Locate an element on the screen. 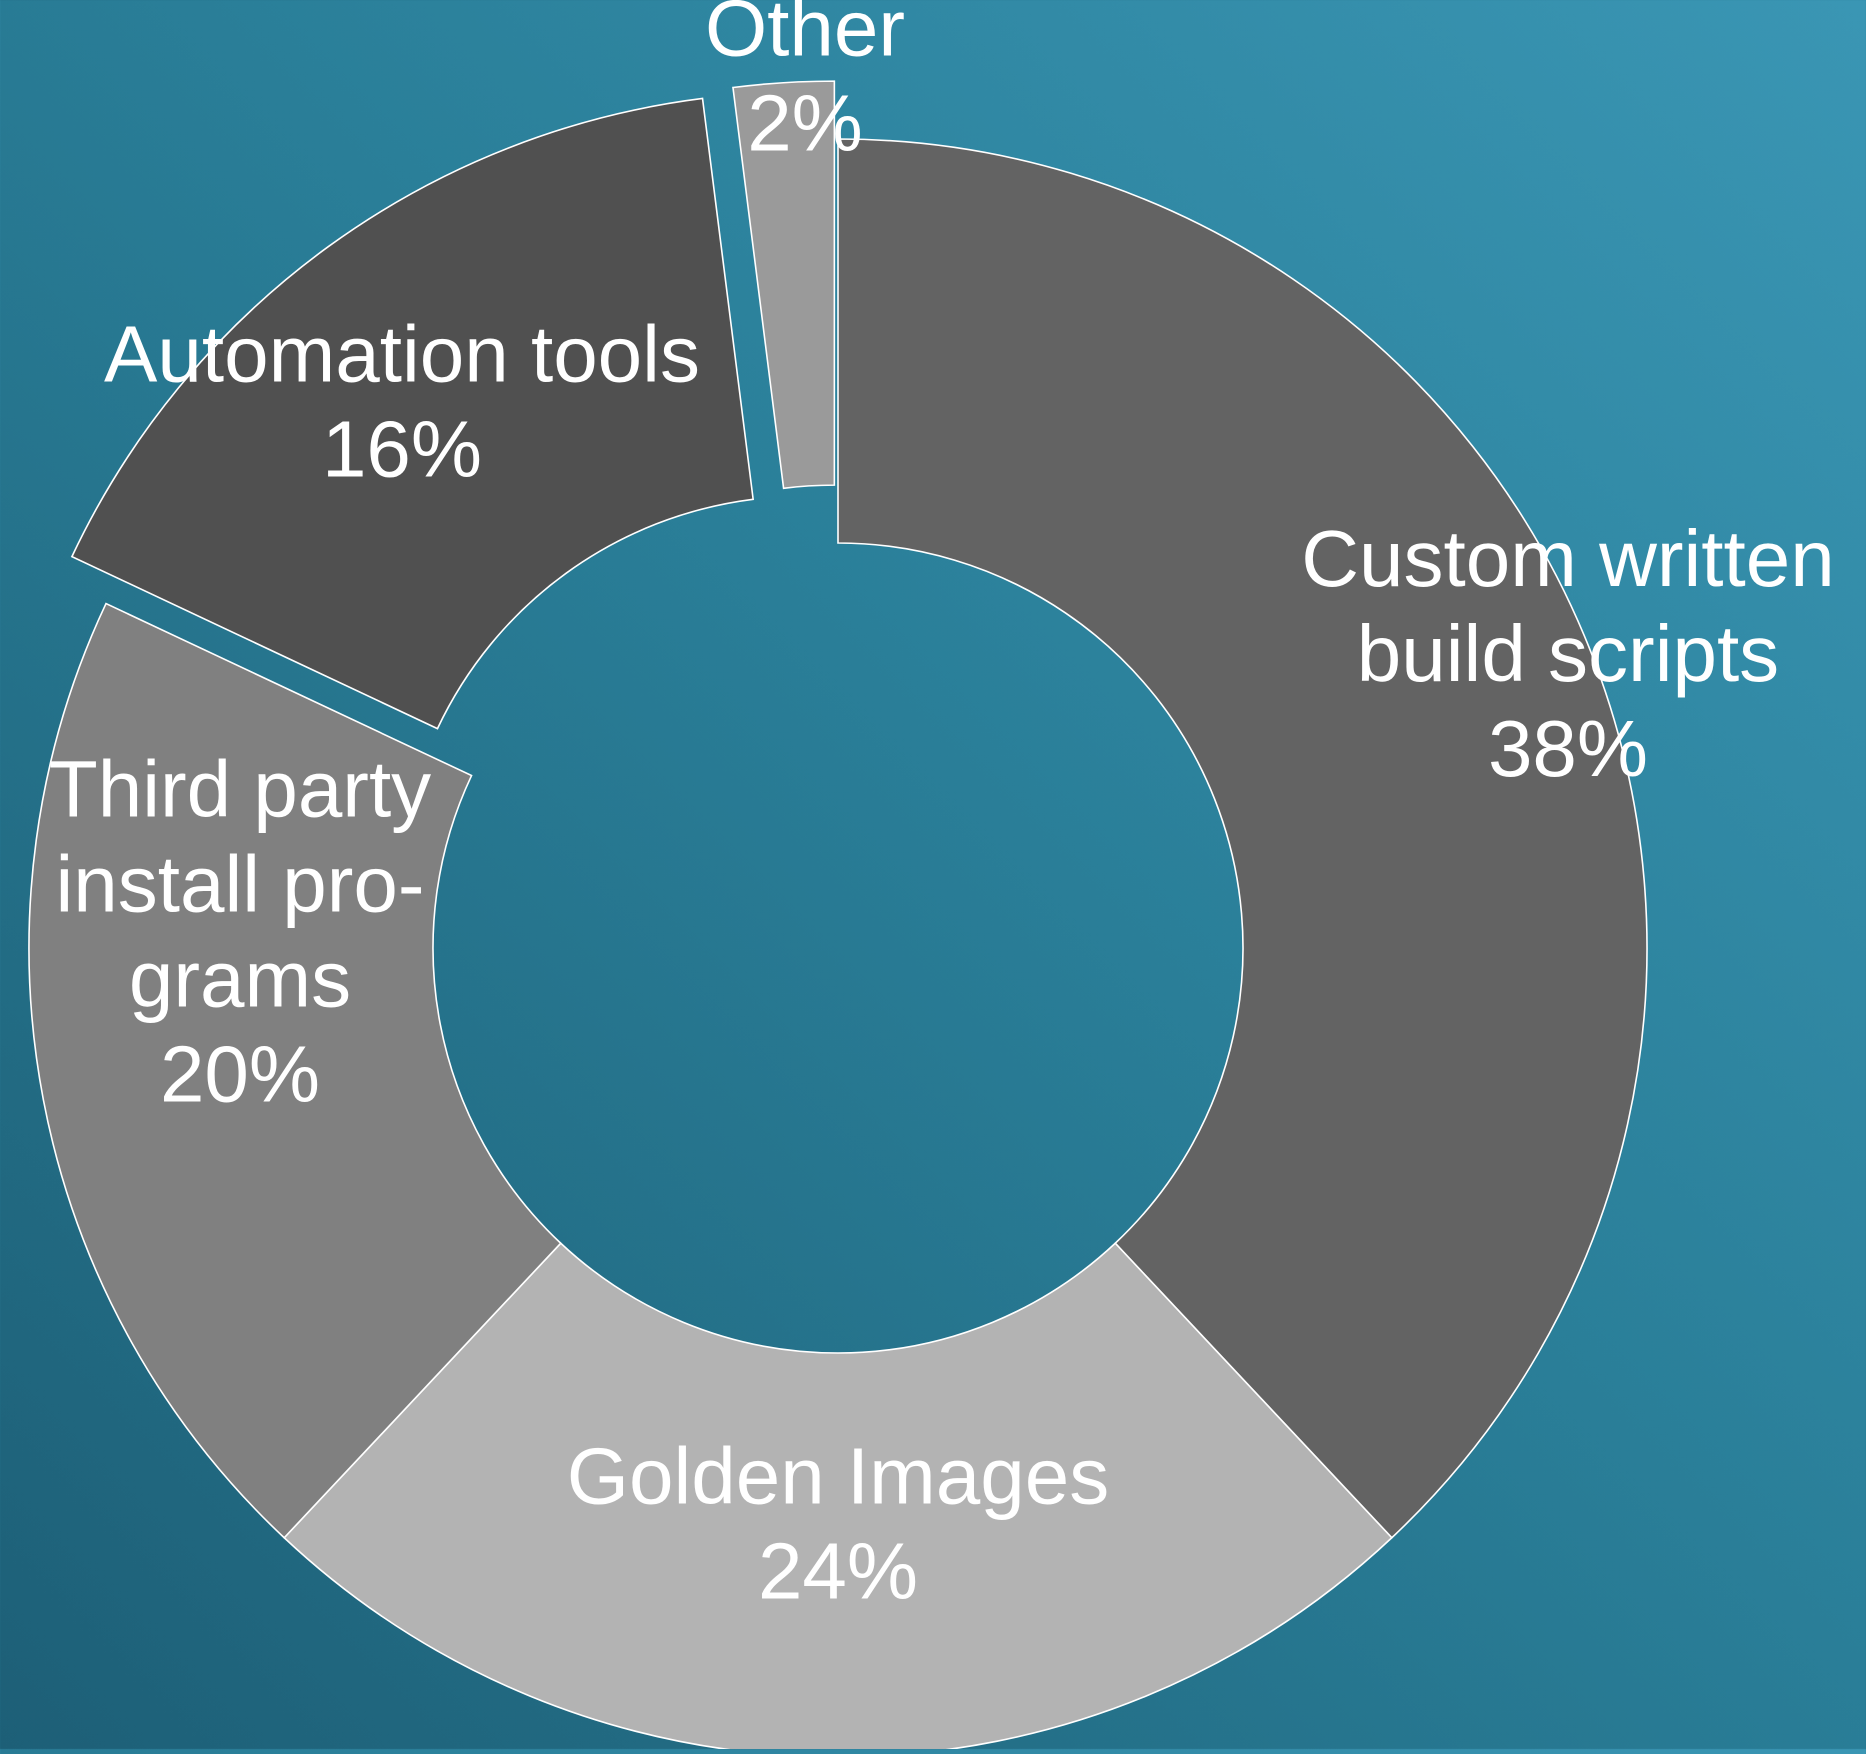  slice-value-label: 16% is located at coordinates (402, 449).